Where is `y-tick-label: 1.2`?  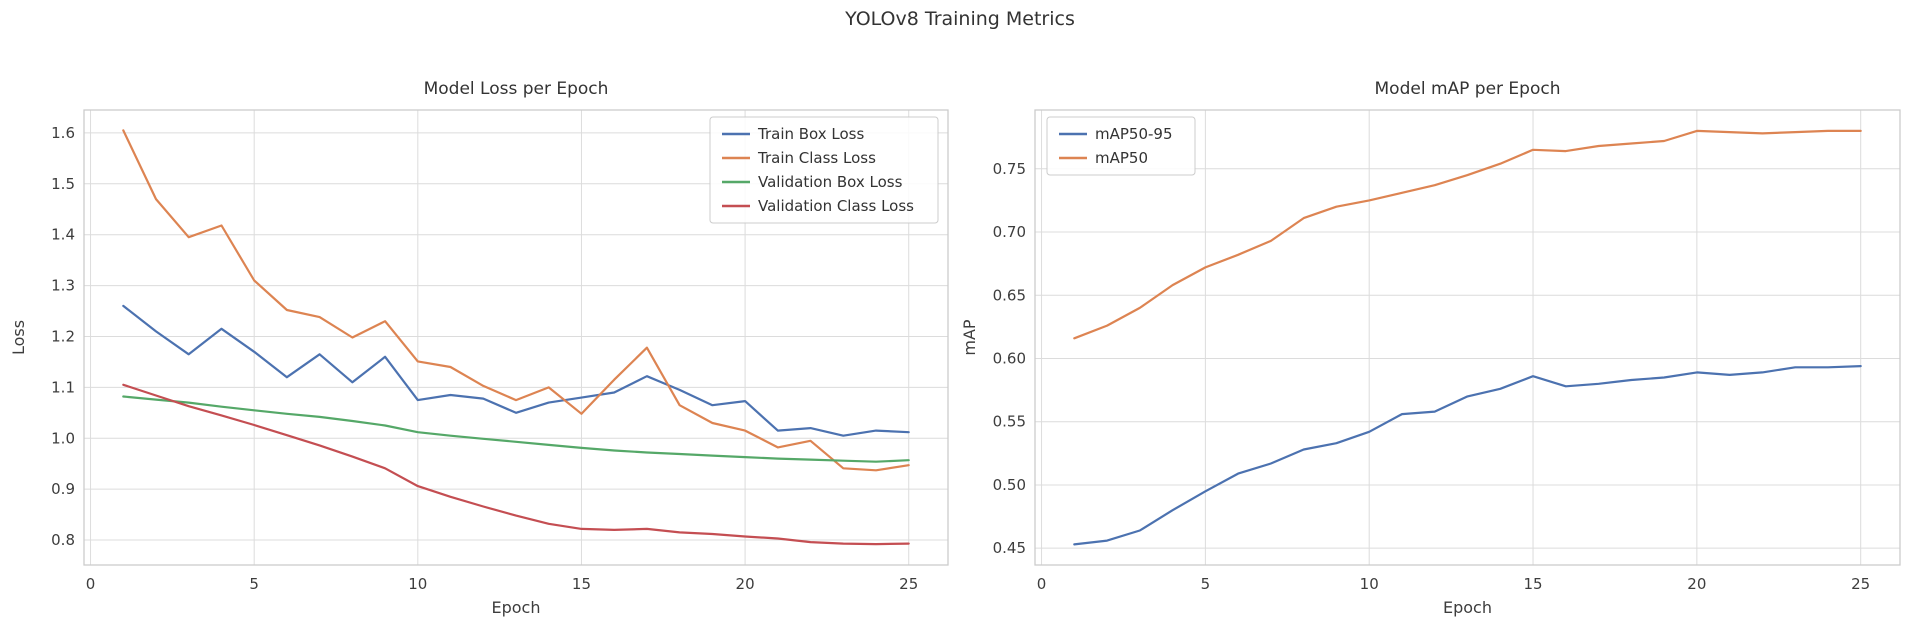
y-tick-label: 1.2 is located at coordinates (63, 336).